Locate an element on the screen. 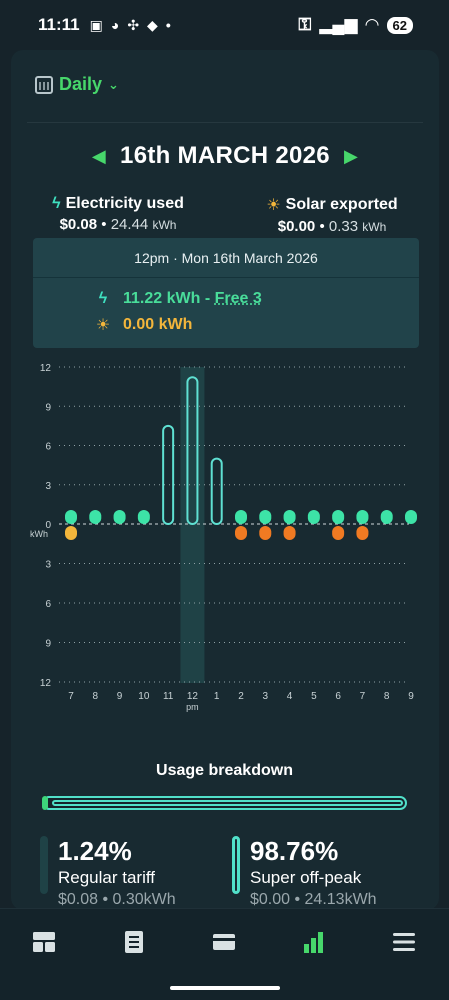  solar-amount: 0.33 is located at coordinates (343, 226).